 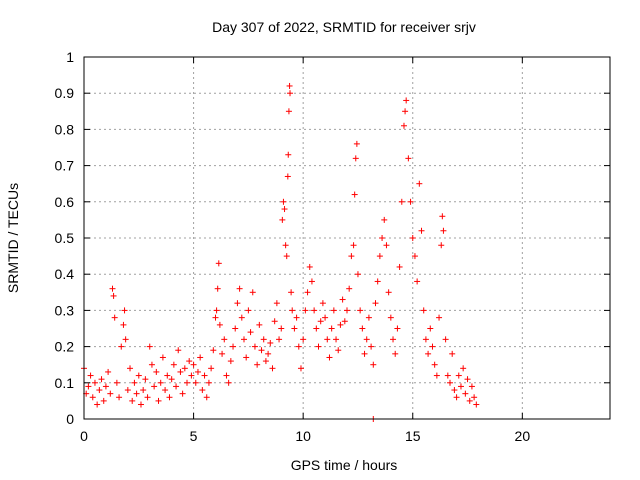 I want to click on y-axis-label: SRMTID / TECUs, so click(x=13, y=238).